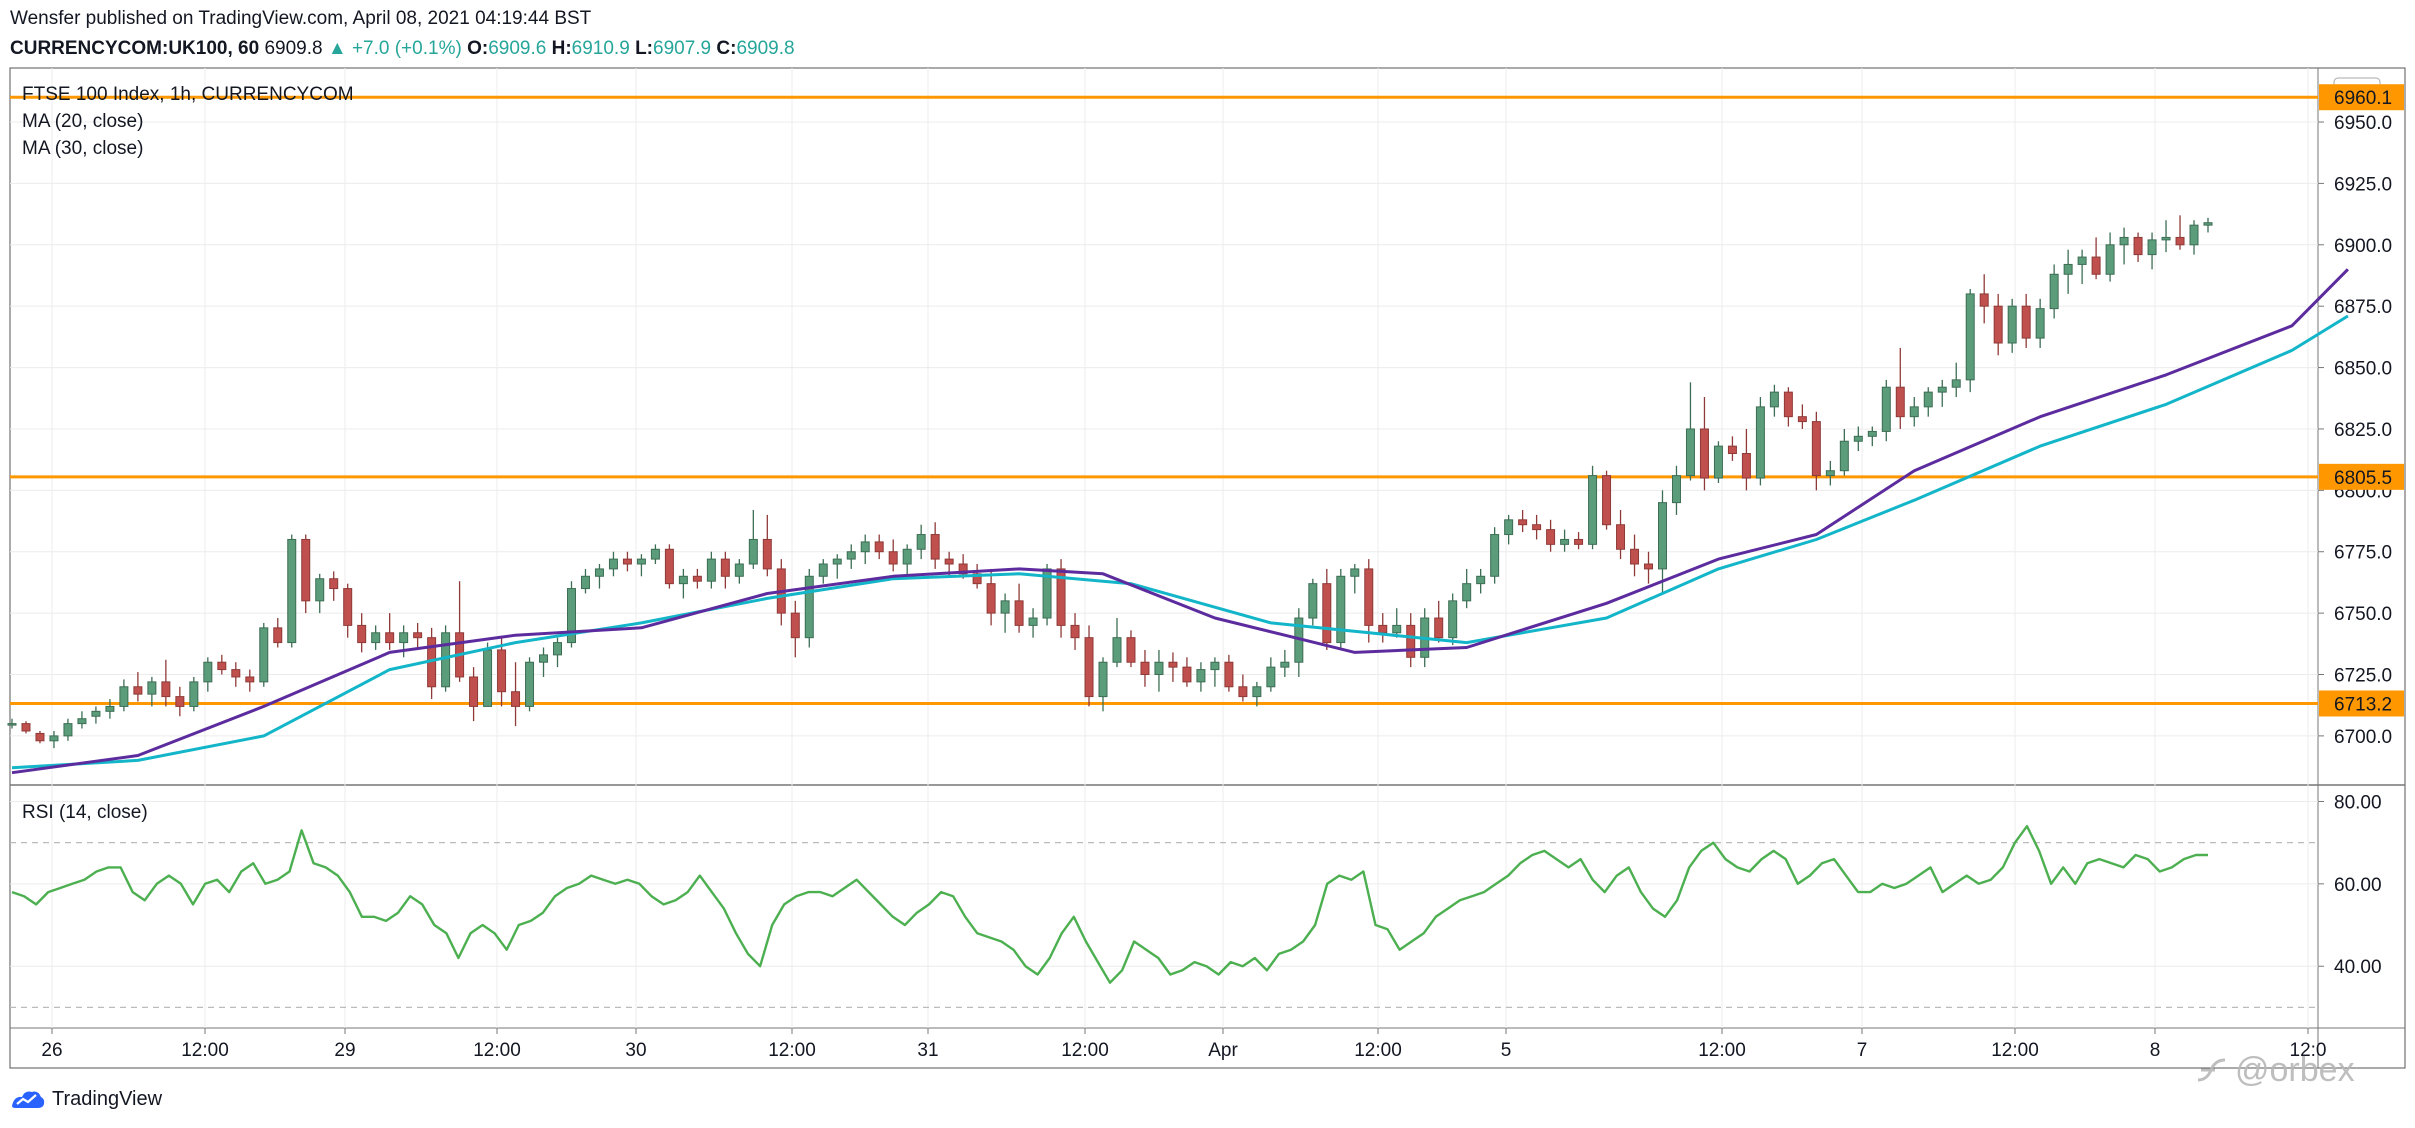  I want to click on rsi-tick-label: 40.00, so click(2358, 967).